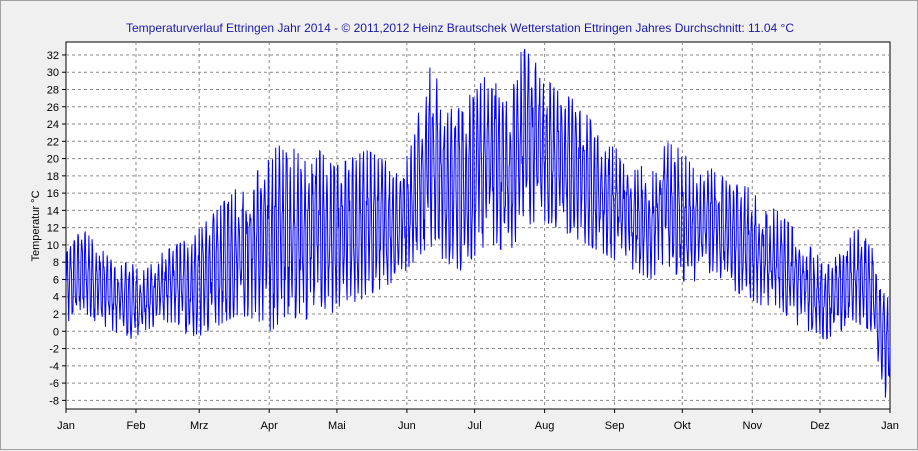 The image size is (918, 451). What do you see at coordinates (36, 225) in the screenshot?
I see `y-axis-label: Temperatur °C` at bounding box center [36, 225].